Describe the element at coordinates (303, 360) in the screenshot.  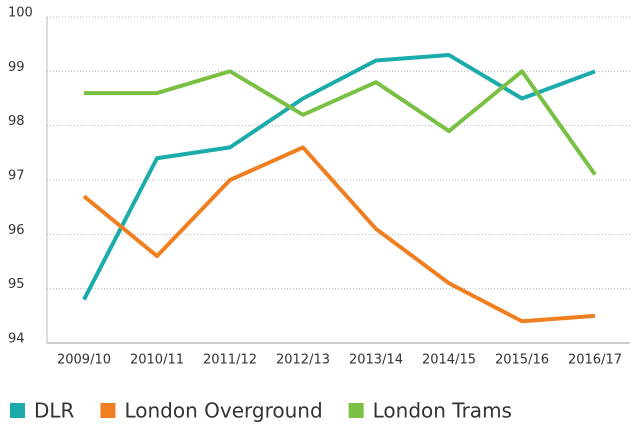
I see `x-tick-label: 2012/13` at that location.